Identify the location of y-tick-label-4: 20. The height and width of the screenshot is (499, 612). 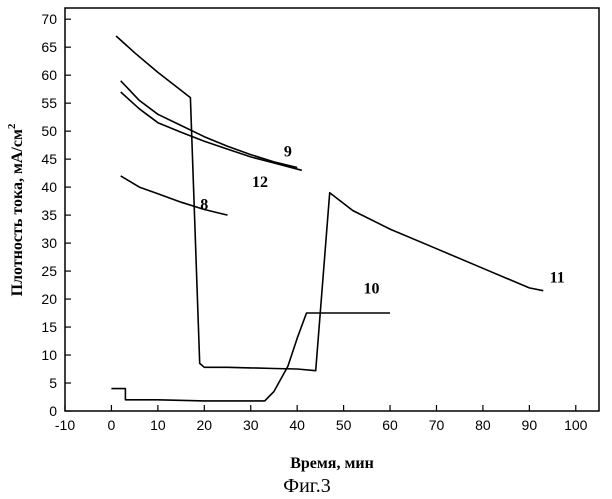
(49, 299).